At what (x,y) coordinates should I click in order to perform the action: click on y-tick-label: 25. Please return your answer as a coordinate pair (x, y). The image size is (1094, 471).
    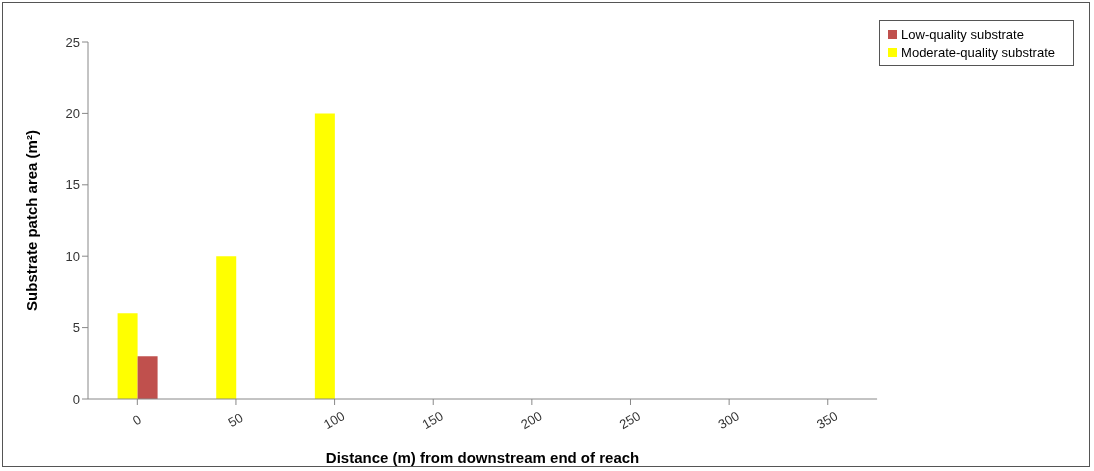
    Looking at the image, I should click on (72, 42).